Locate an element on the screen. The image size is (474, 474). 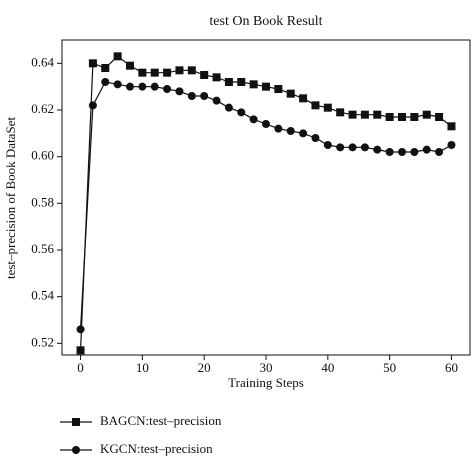
y-tick-label: 0.54 is located at coordinates (42, 295).